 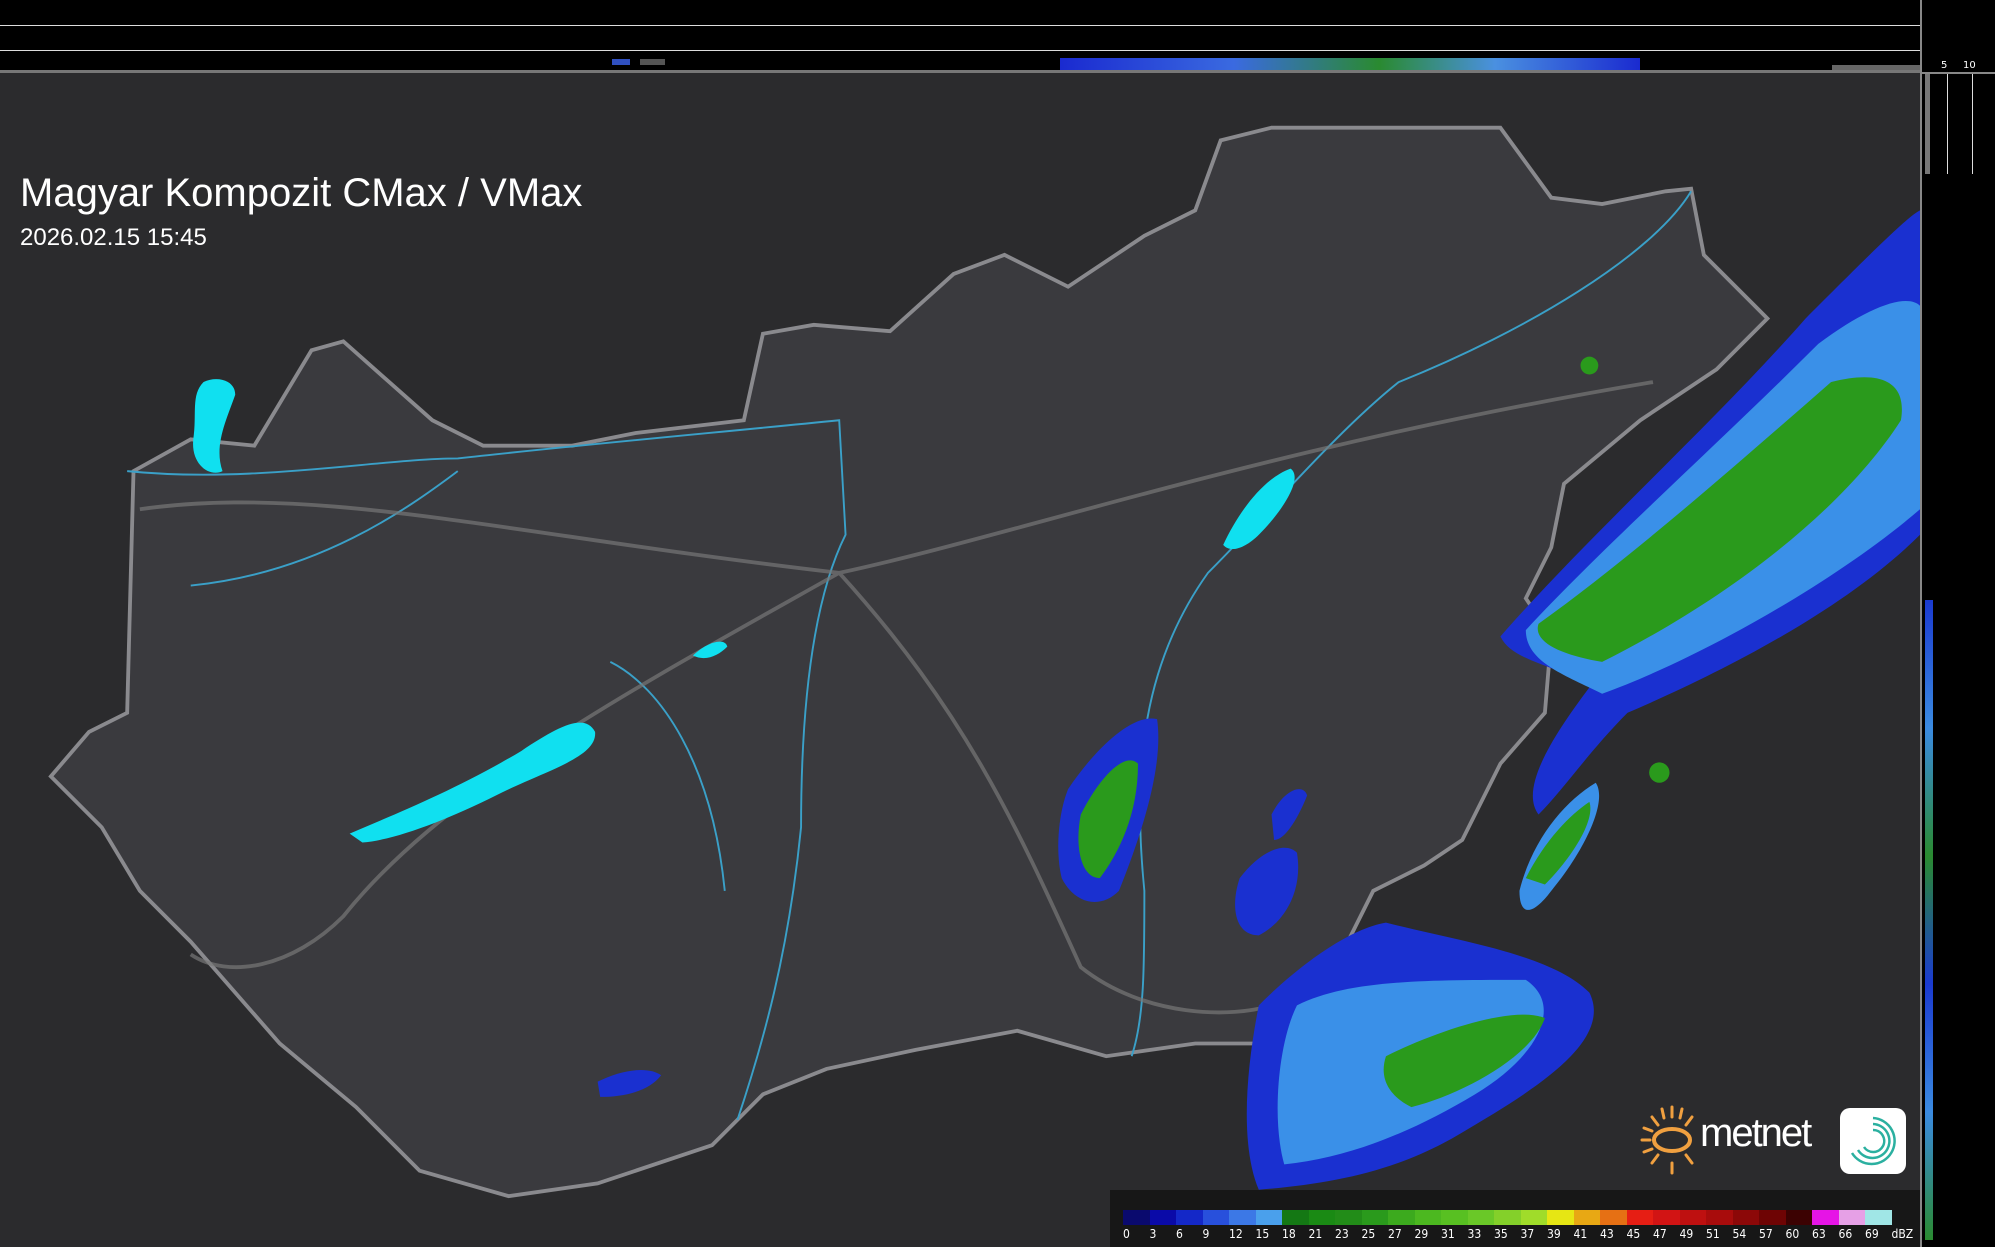 I want to click on legend-color-bar, so click(x=1507, y=1217).